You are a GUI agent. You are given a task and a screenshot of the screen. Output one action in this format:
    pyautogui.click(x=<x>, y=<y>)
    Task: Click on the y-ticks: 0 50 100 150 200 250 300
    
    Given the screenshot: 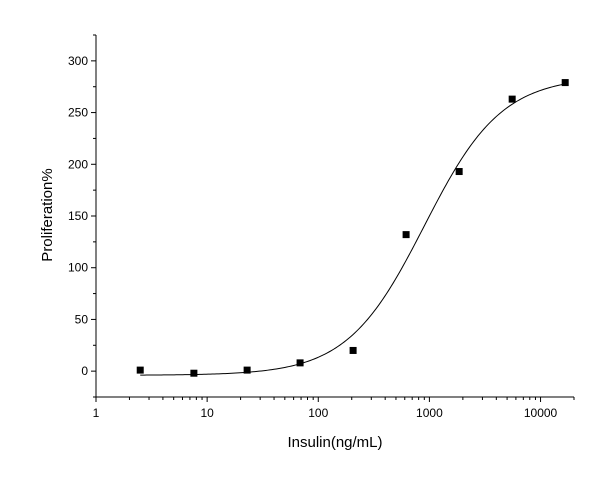 What is the action you would take?
    pyautogui.click(x=82, y=216)
    